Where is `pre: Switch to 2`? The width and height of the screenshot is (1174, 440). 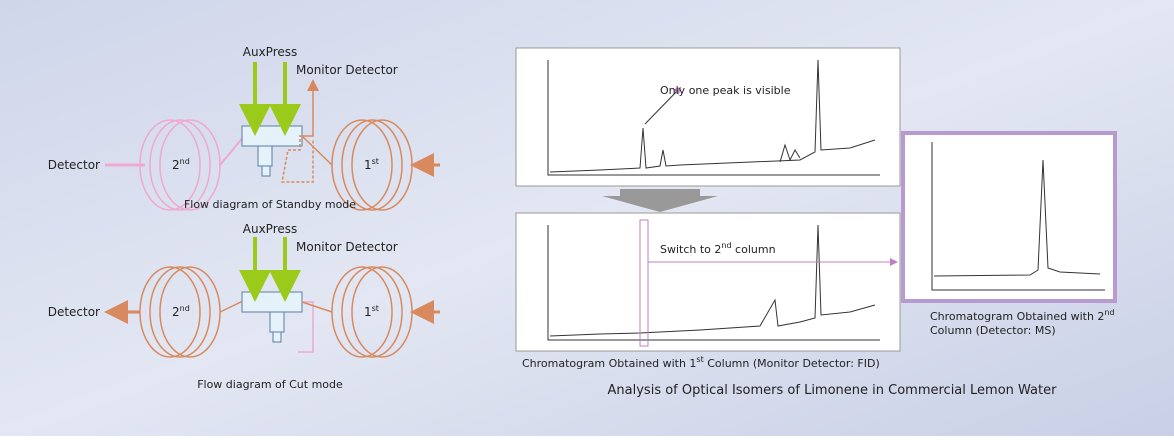
pre: Switch to 2 is located at coordinates (690, 249).